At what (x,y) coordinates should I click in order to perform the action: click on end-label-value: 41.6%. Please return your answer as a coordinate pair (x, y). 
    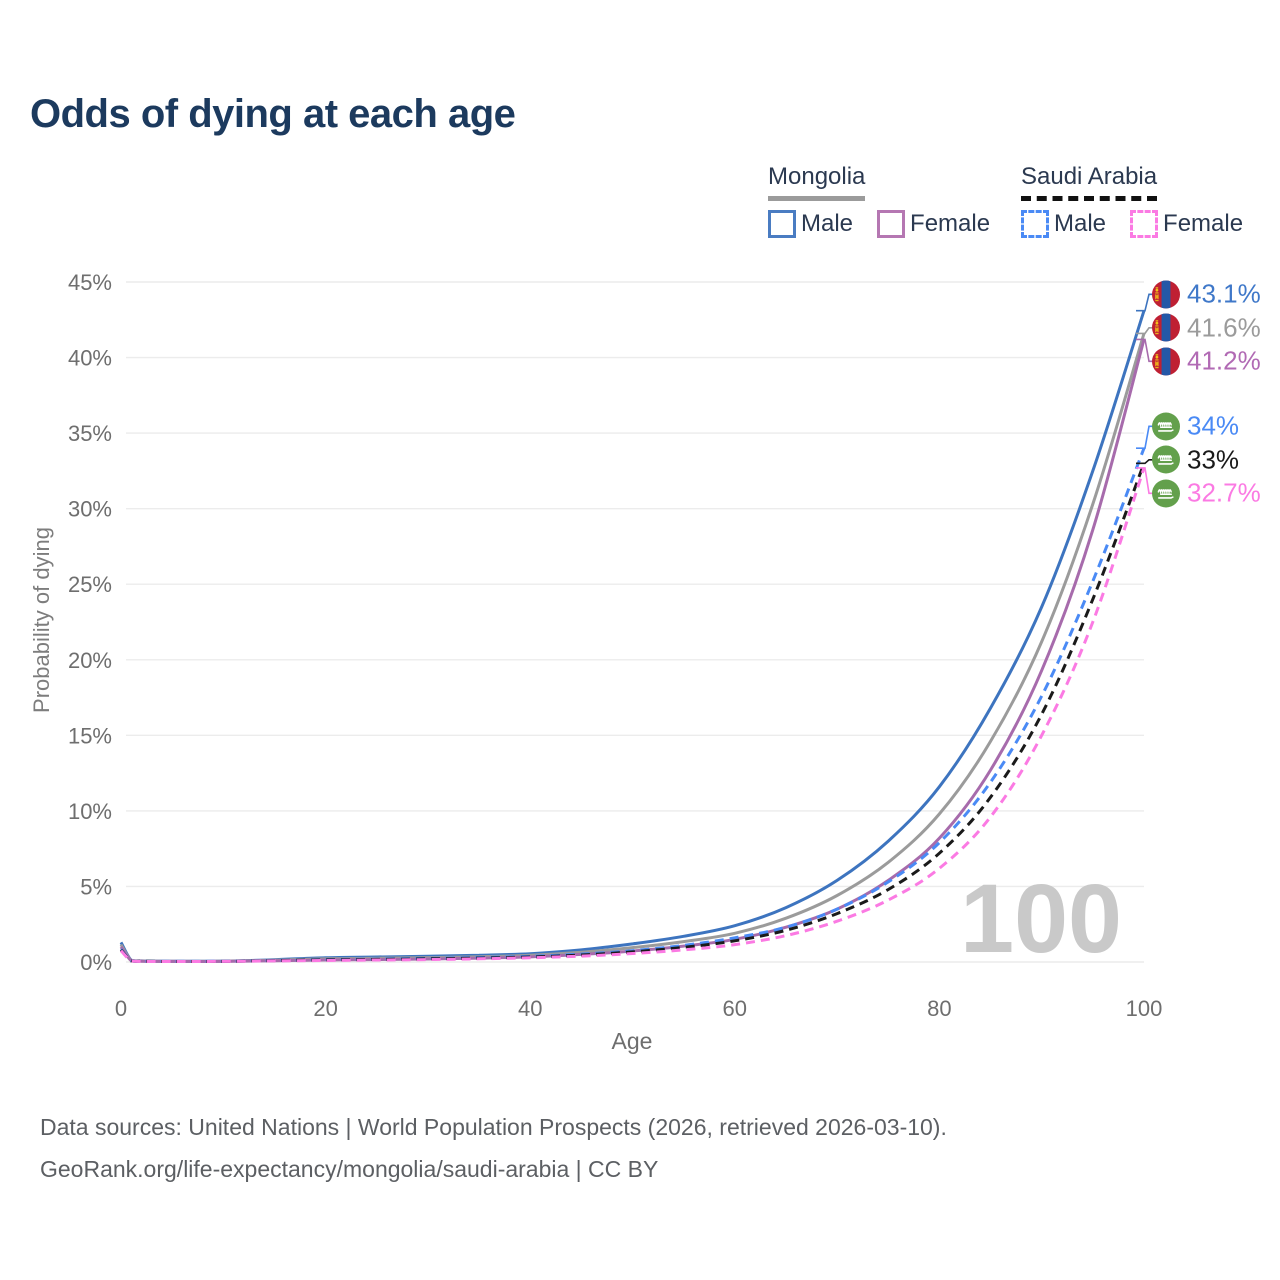
    Looking at the image, I should click on (1224, 327).